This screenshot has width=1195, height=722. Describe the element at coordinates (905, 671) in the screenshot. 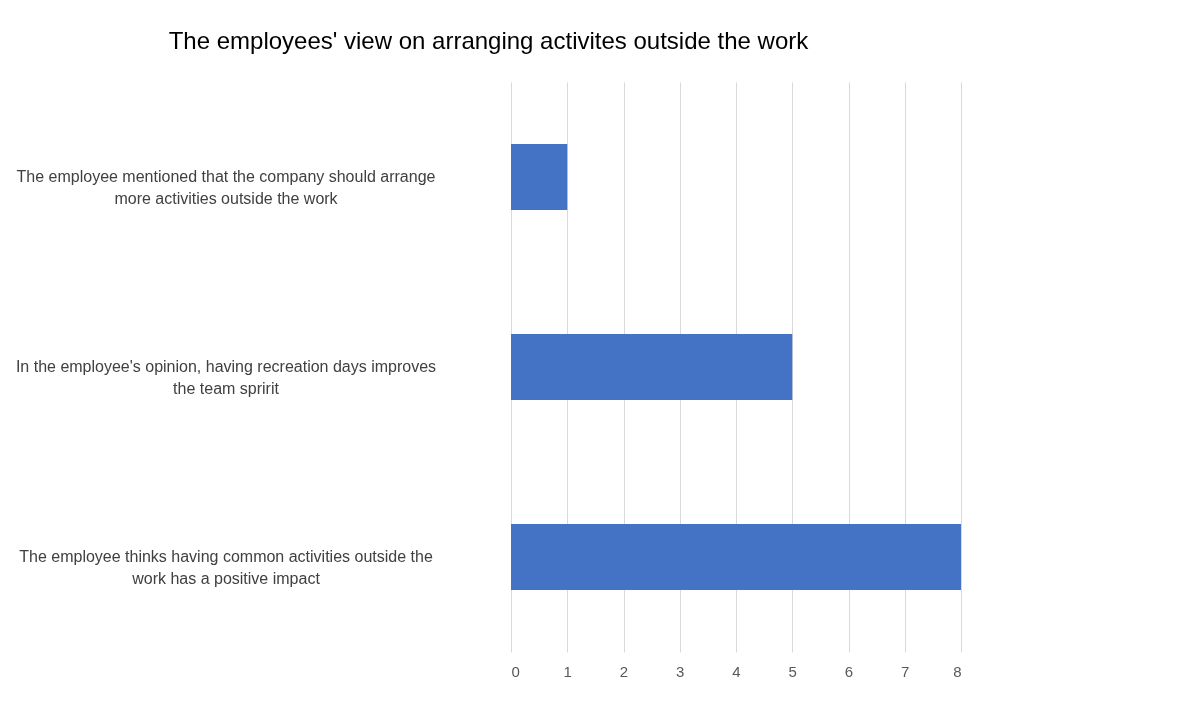

I see `x-tick-label: 7` at that location.